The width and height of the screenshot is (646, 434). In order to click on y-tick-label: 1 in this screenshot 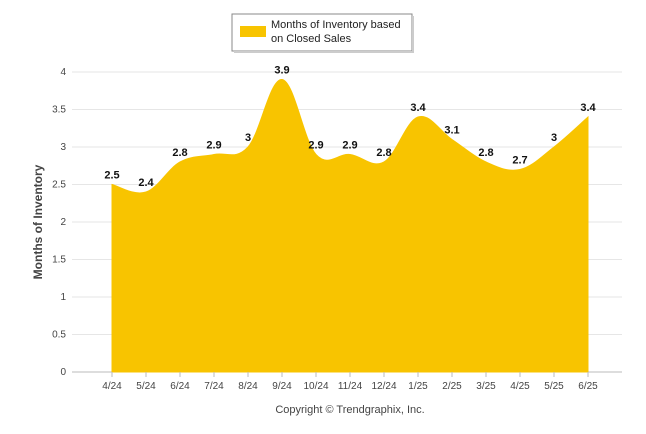, I will do `click(63, 297)`.